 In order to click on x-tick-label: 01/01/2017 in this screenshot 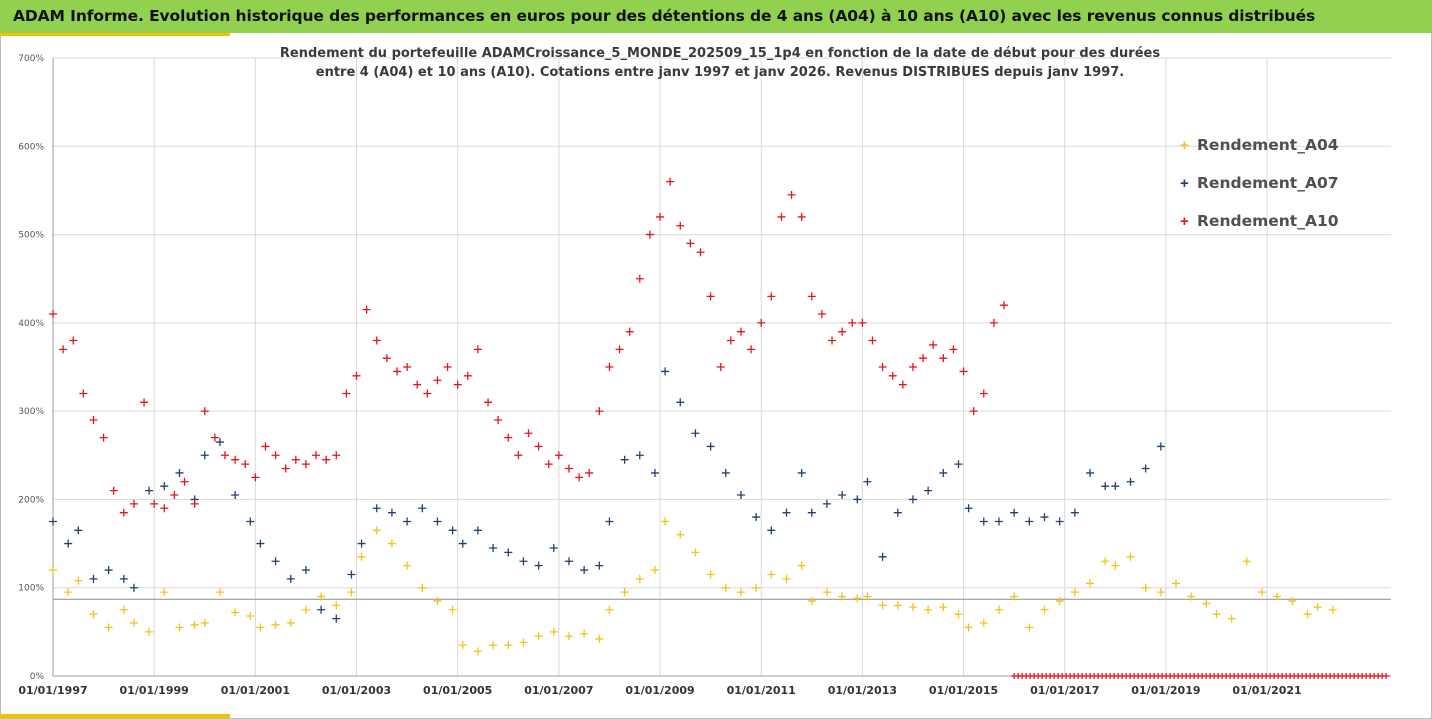, I will do `click(1064, 690)`.